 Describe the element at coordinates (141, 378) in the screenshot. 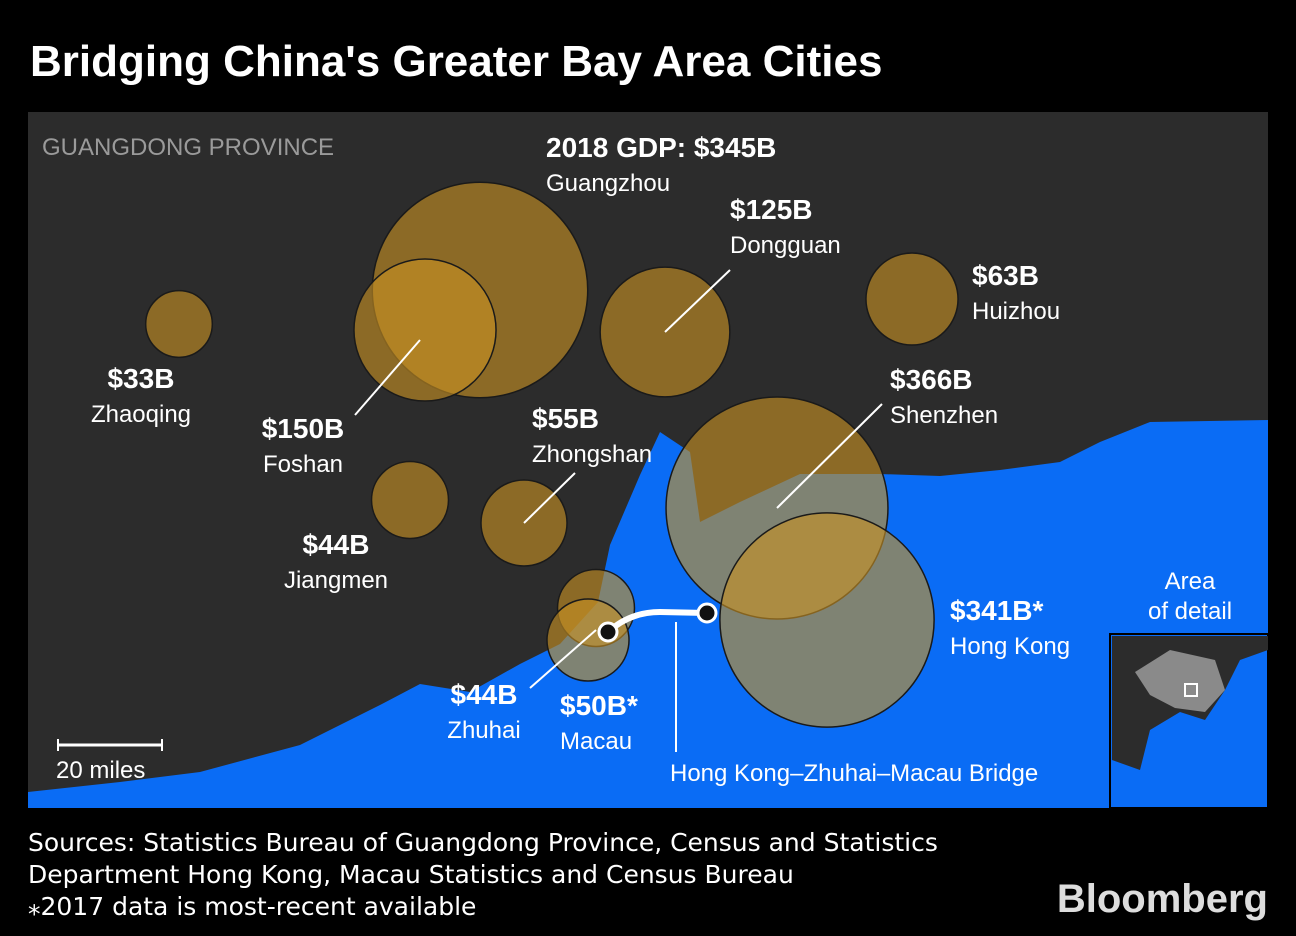

I see `gdp-label: $33B` at that location.